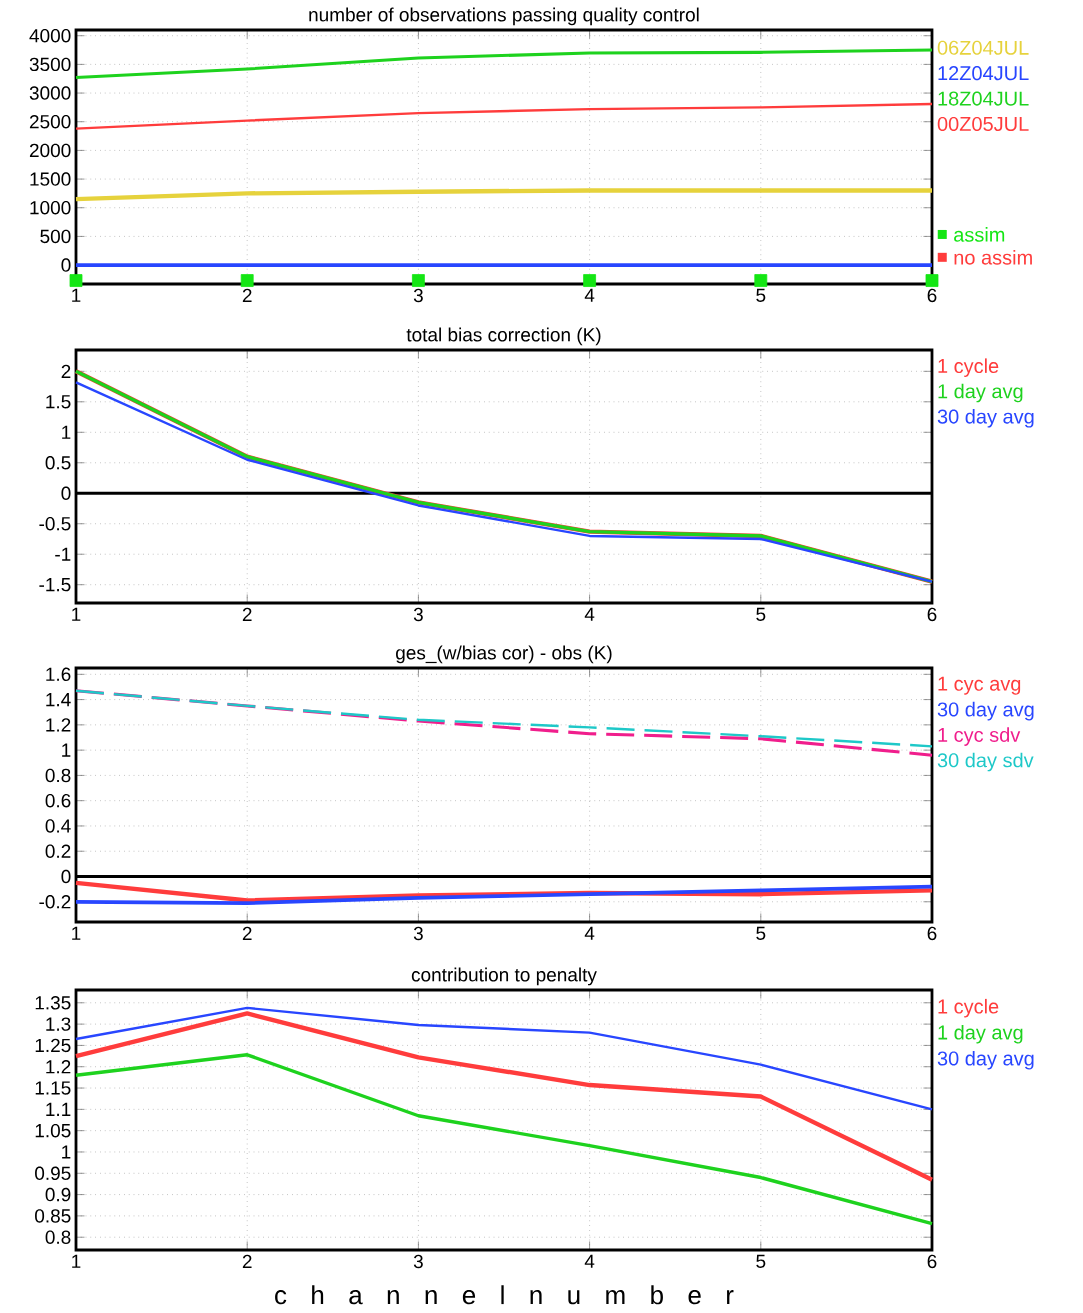  What do you see at coordinates (58, 1194) in the screenshot?
I see `y-tick-label: 0.9` at bounding box center [58, 1194].